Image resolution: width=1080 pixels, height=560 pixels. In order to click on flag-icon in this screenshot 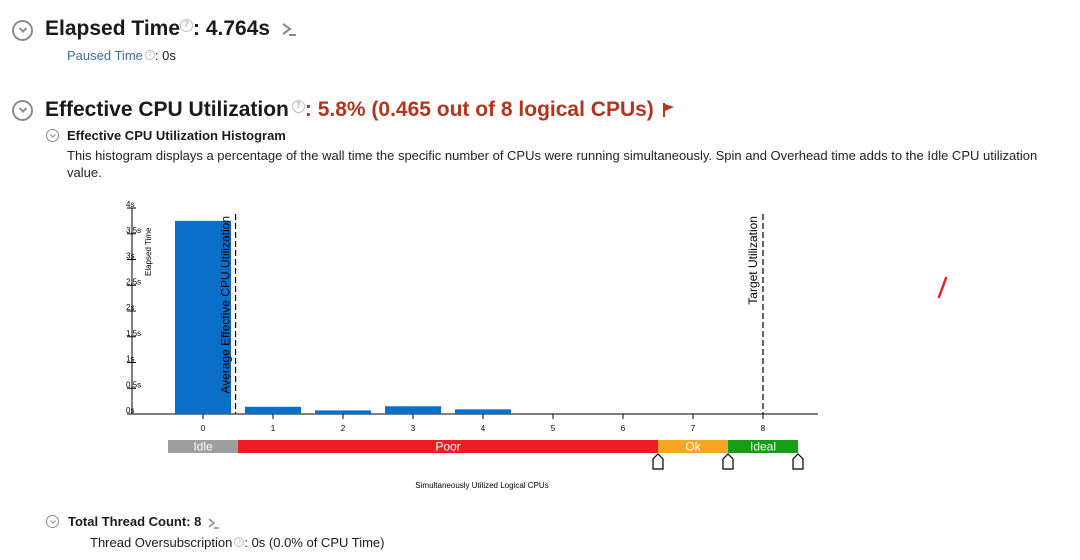, I will do `click(668, 110)`.